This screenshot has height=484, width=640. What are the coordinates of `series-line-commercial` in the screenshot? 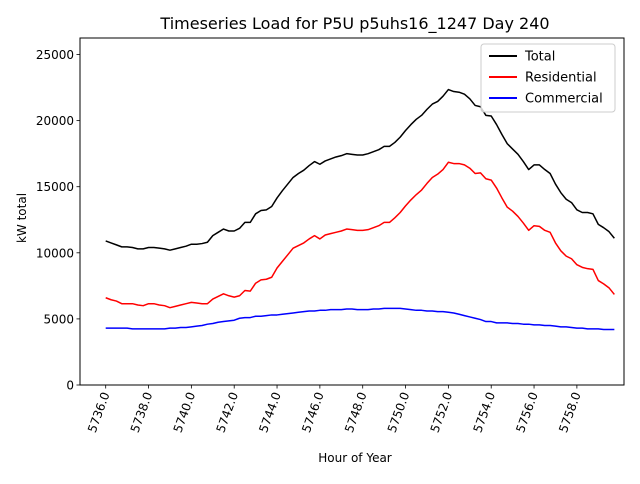 It's located at (360, 319).